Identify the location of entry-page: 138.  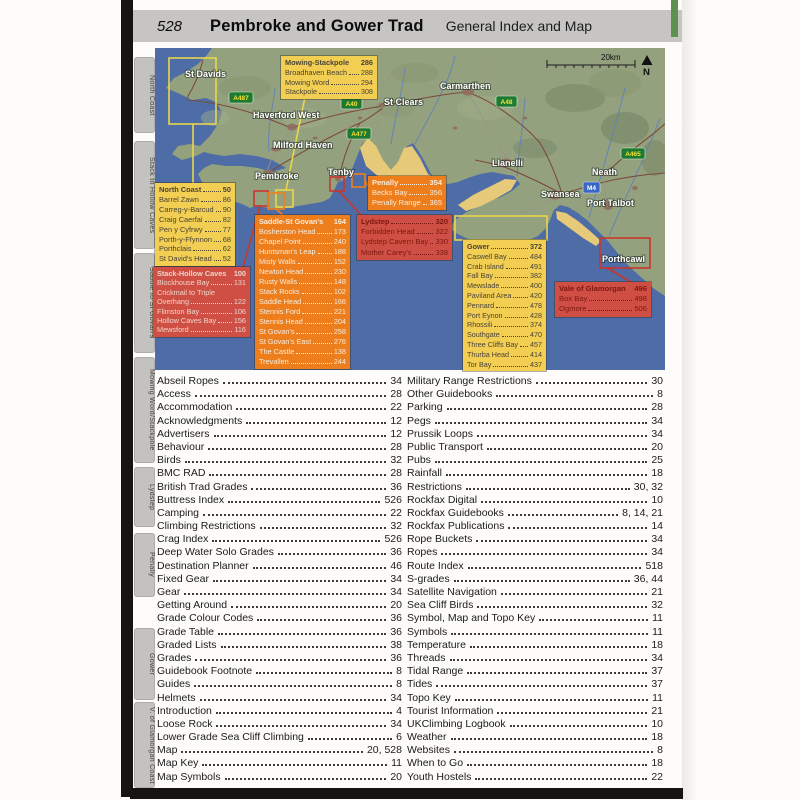
(339, 351).